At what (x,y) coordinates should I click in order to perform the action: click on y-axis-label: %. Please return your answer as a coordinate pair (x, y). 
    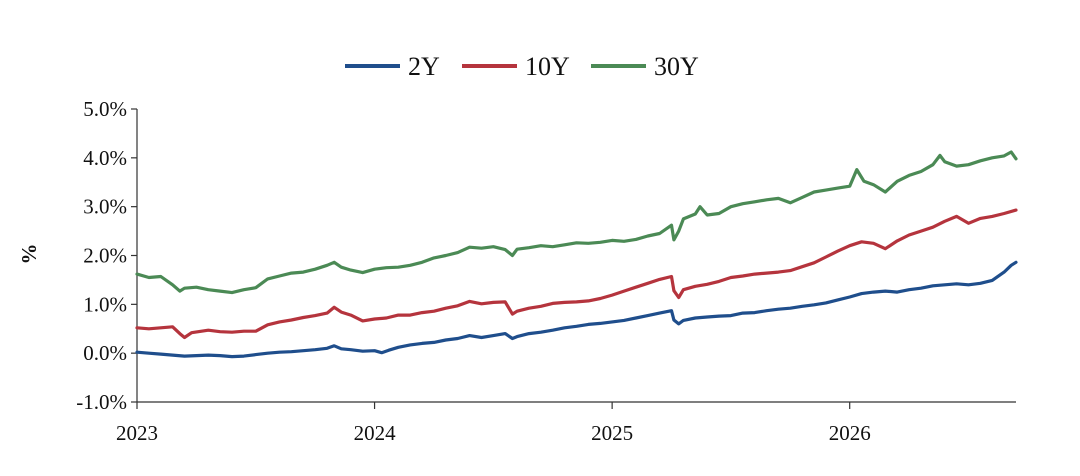
    Looking at the image, I should click on (29, 254).